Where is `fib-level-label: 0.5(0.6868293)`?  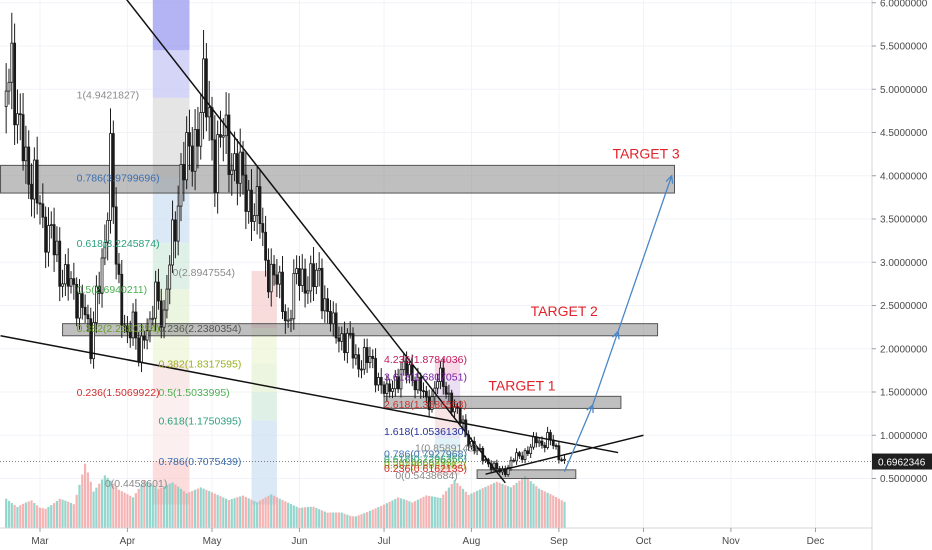 fib-level-label: 0.5(0.6868293) is located at coordinates (419, 463).